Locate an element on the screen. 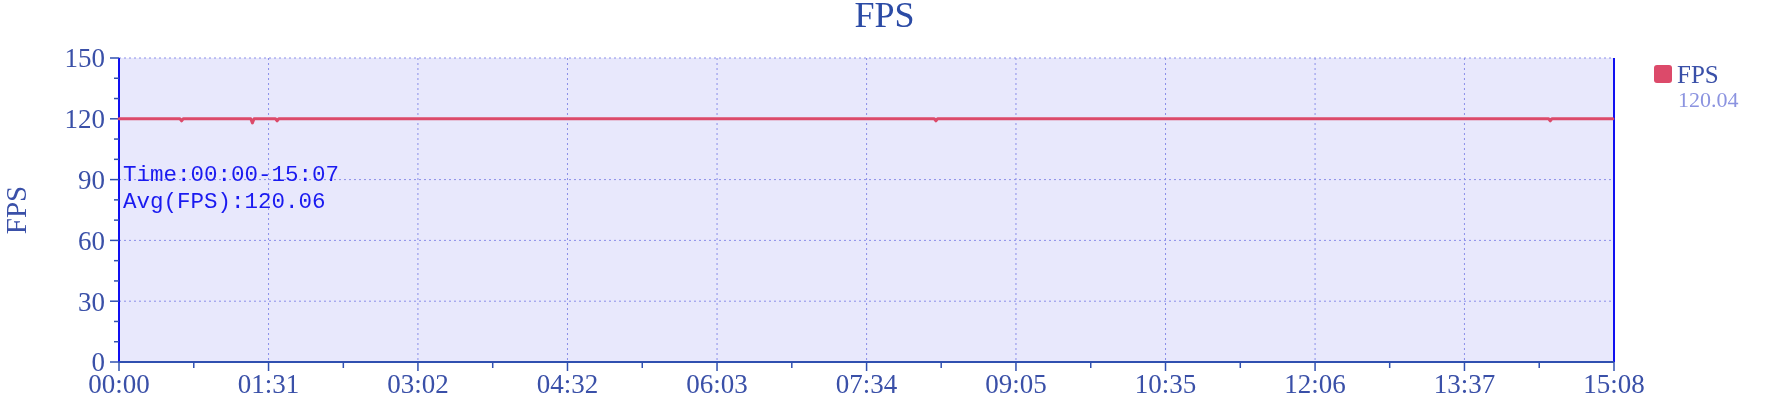  y-tick-label: 30 is located at coordinates (91, 301).